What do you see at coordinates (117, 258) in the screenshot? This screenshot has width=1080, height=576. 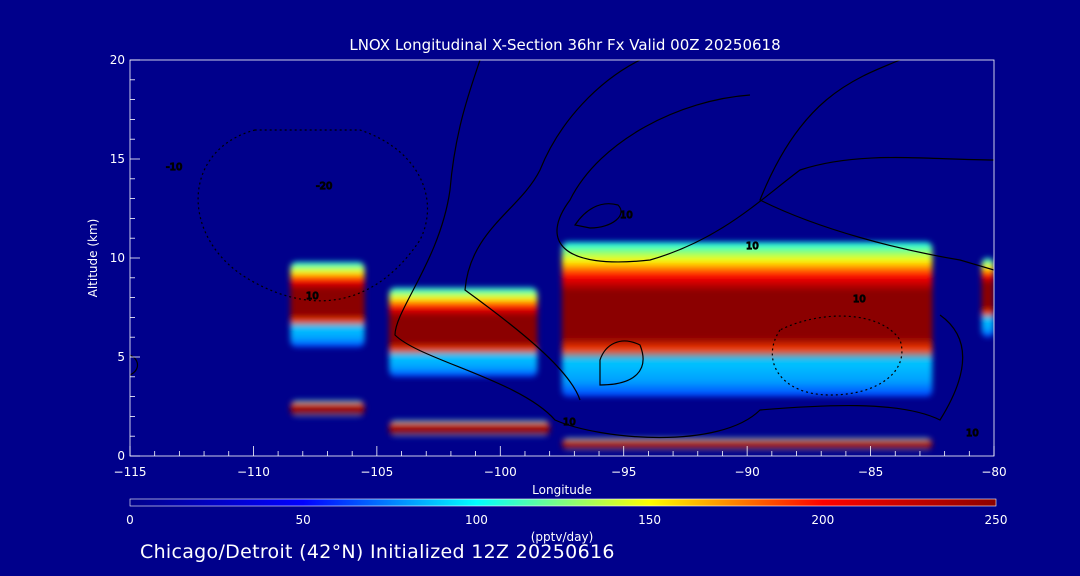 I see `y-tick-label: 10` at bounding box center [117, 258].